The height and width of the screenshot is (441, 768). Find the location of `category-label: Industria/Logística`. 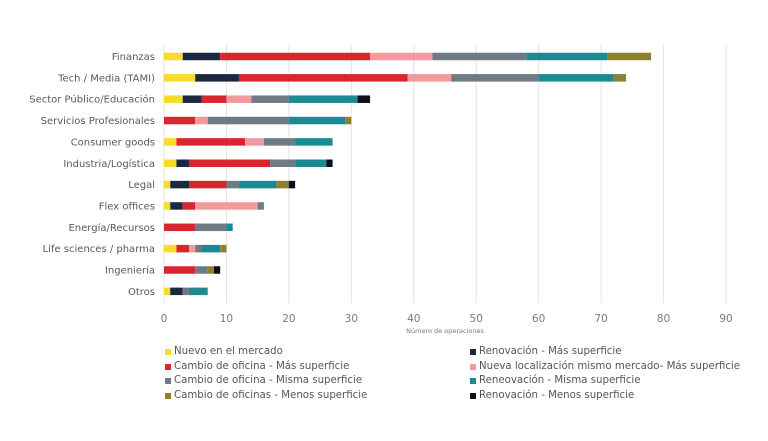

category-label: Industria/Logística is located at coordinates (109, 164).